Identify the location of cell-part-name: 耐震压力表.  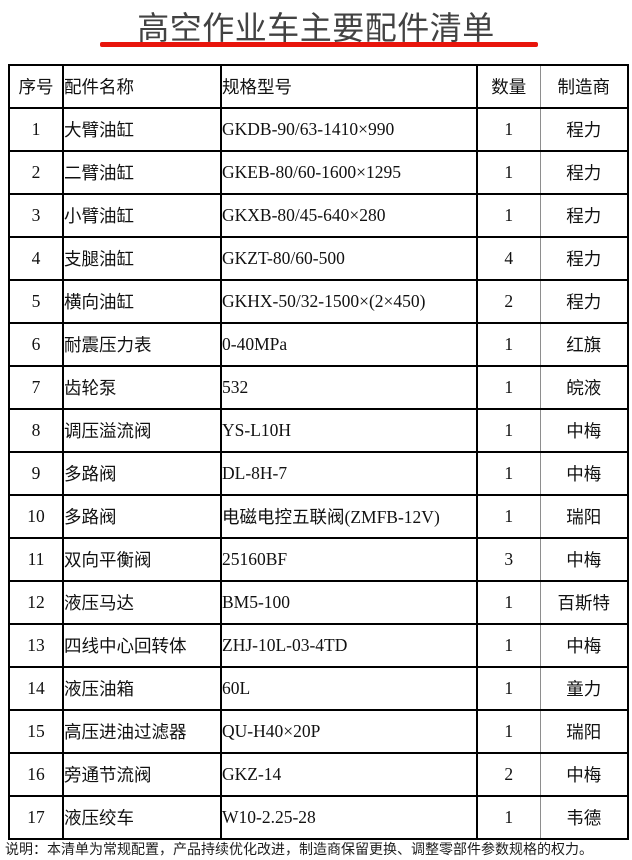
(142, 344).